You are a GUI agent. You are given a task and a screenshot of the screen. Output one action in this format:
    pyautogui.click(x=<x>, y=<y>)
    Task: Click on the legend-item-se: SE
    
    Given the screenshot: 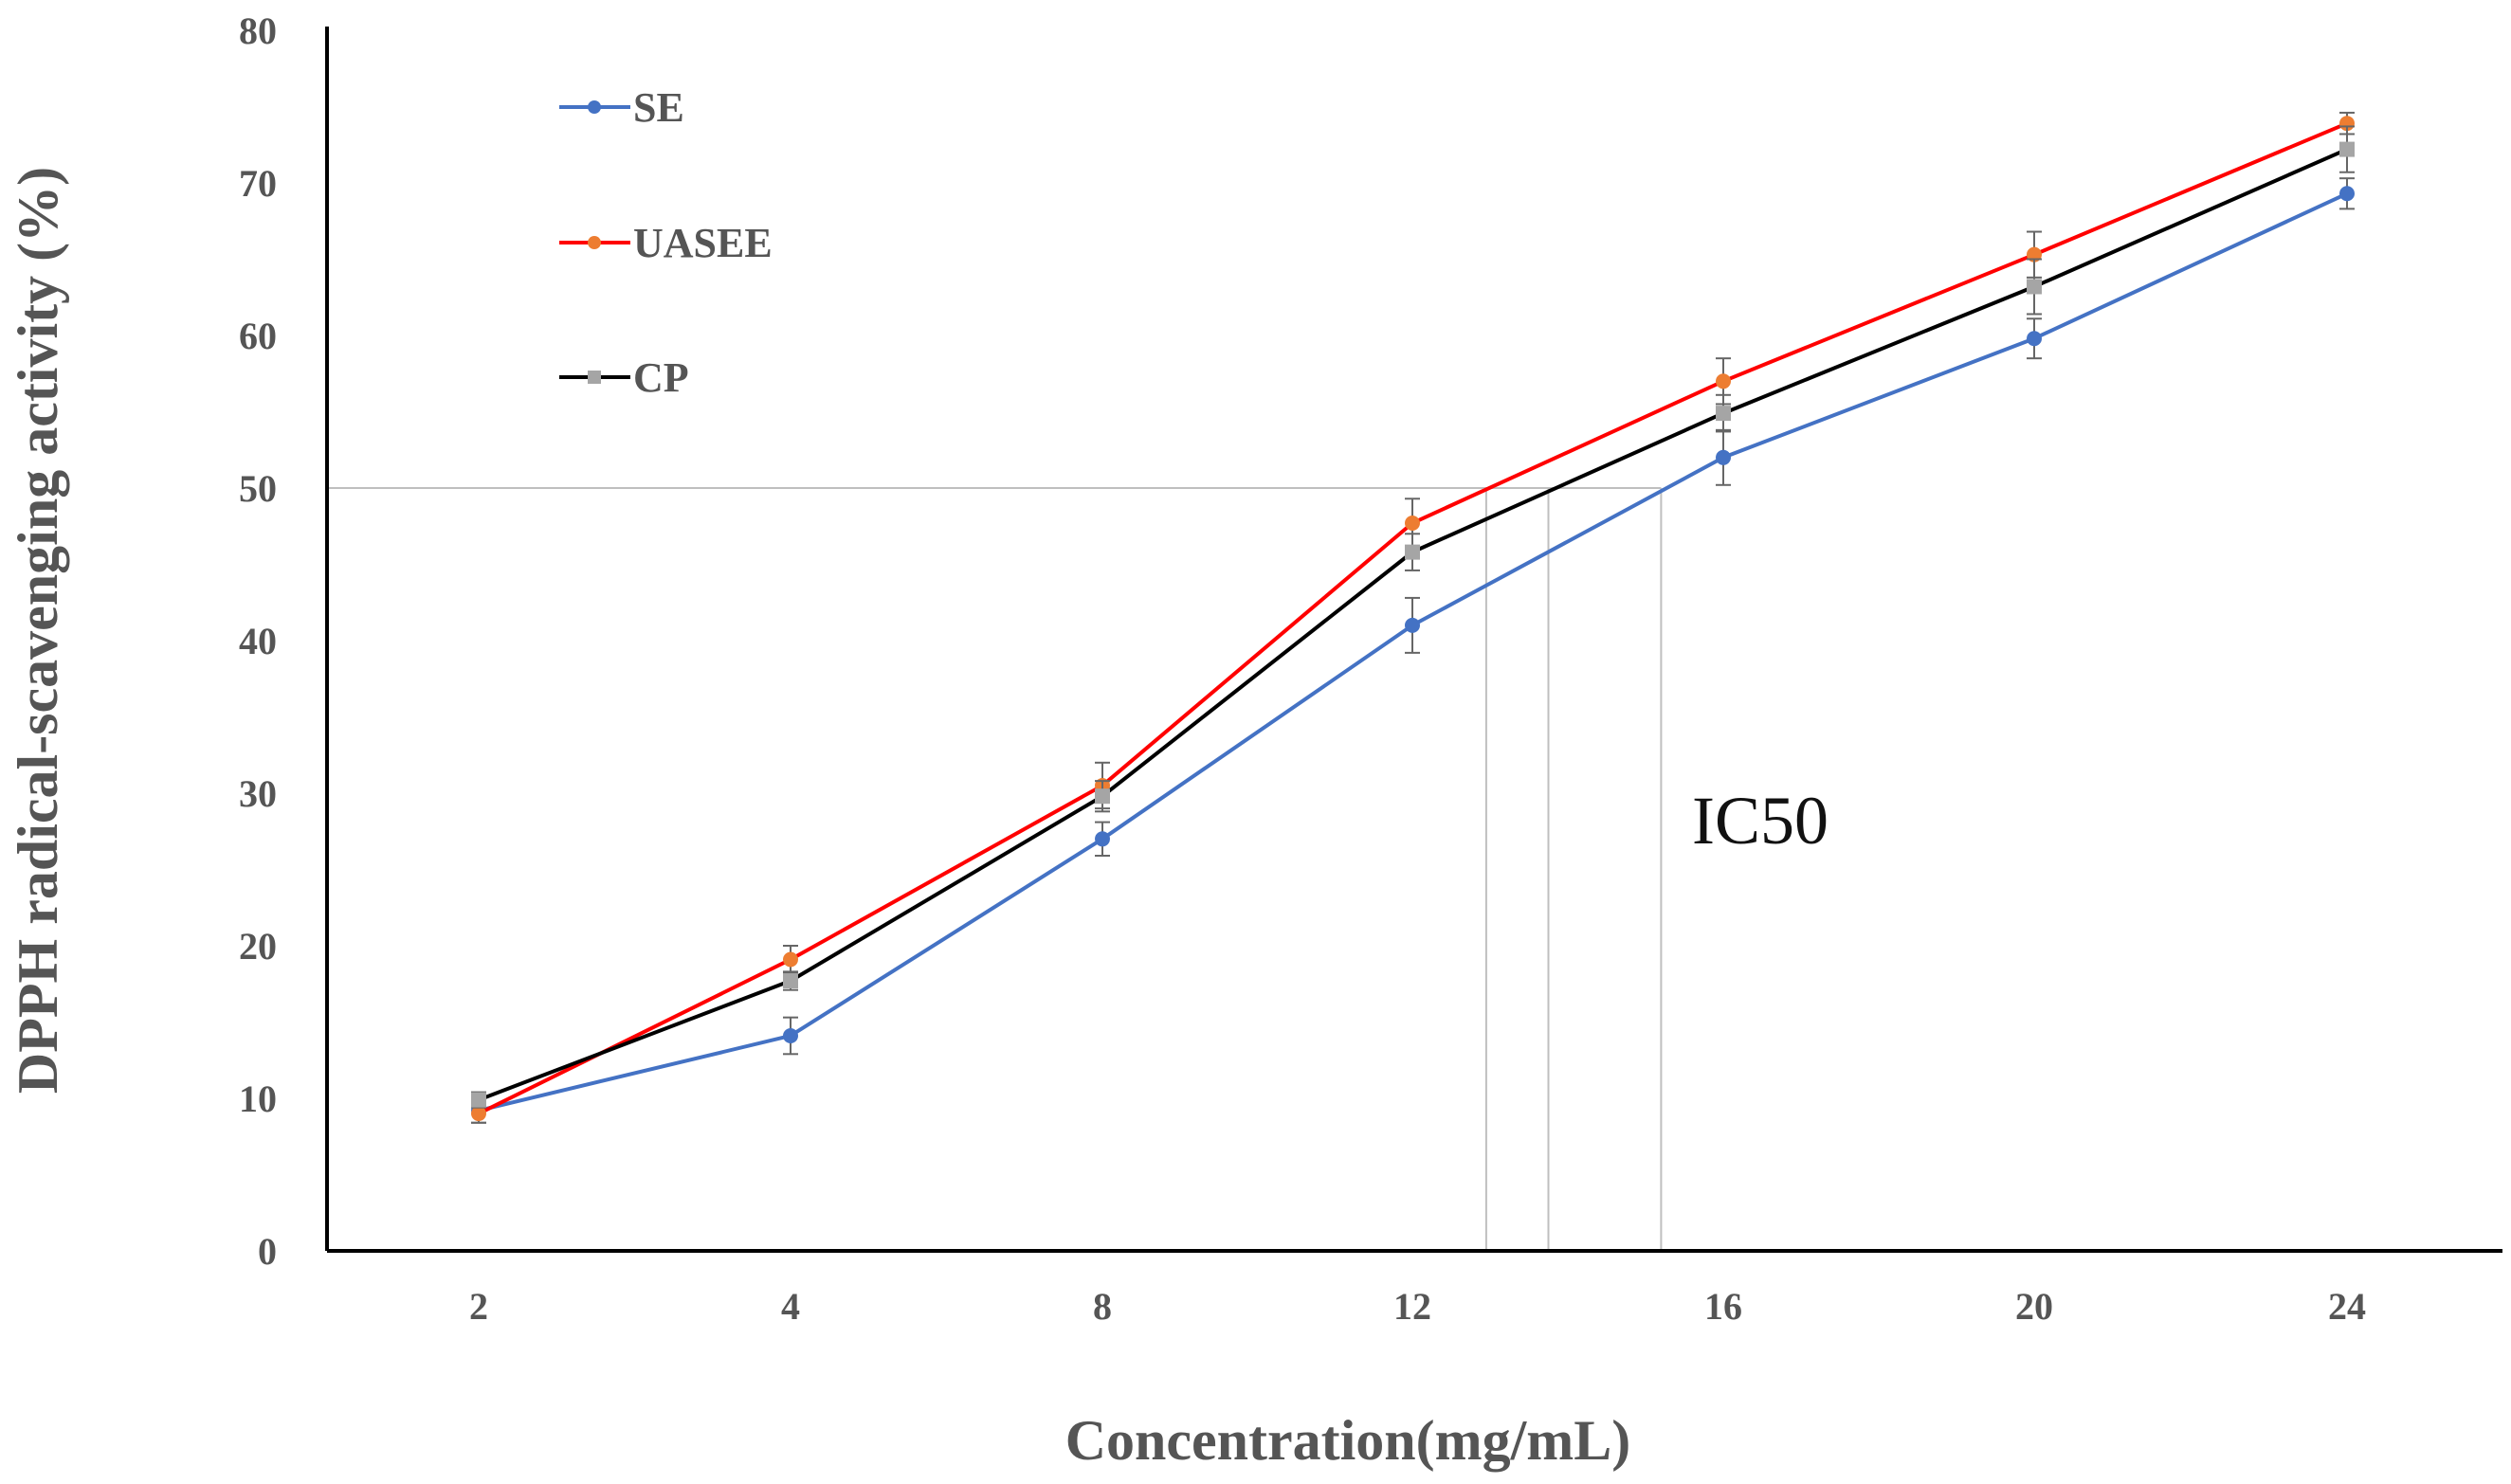 What is the action you would take?
    pyautogui.click(x=621, y=107)
    